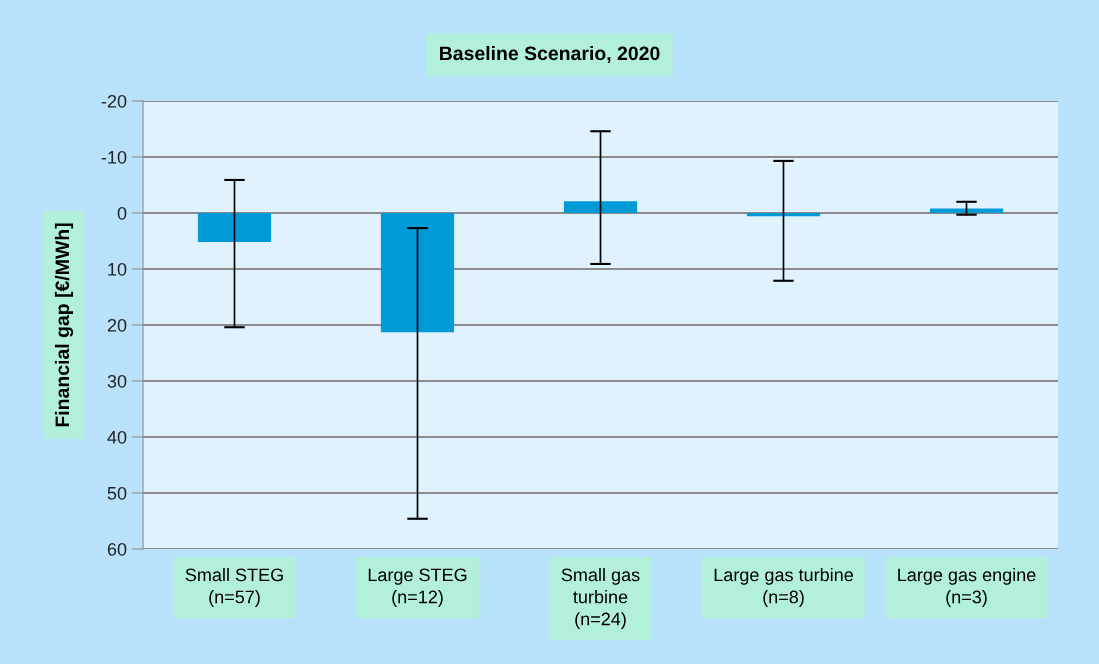 Image resolution: width=1099 pixels, height=664 pixels. Describe the element at coordinates (117, 269) in the screenshot. I see `y-tick-label: 10` at that location.